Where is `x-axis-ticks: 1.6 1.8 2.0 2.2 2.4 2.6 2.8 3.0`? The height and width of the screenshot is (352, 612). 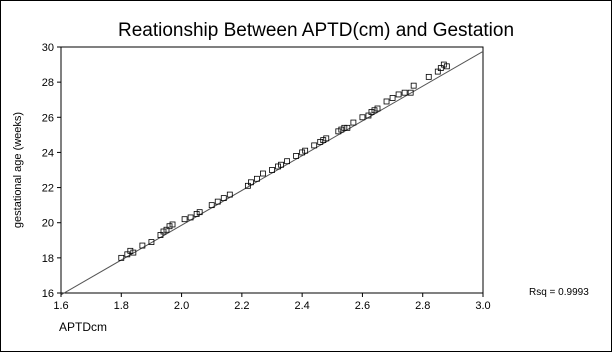
x-axis-ticks: 1.6 1.8 2.0 2.2 2.4 2.6 2.8 3.0 is located at coordinates (272, 302).